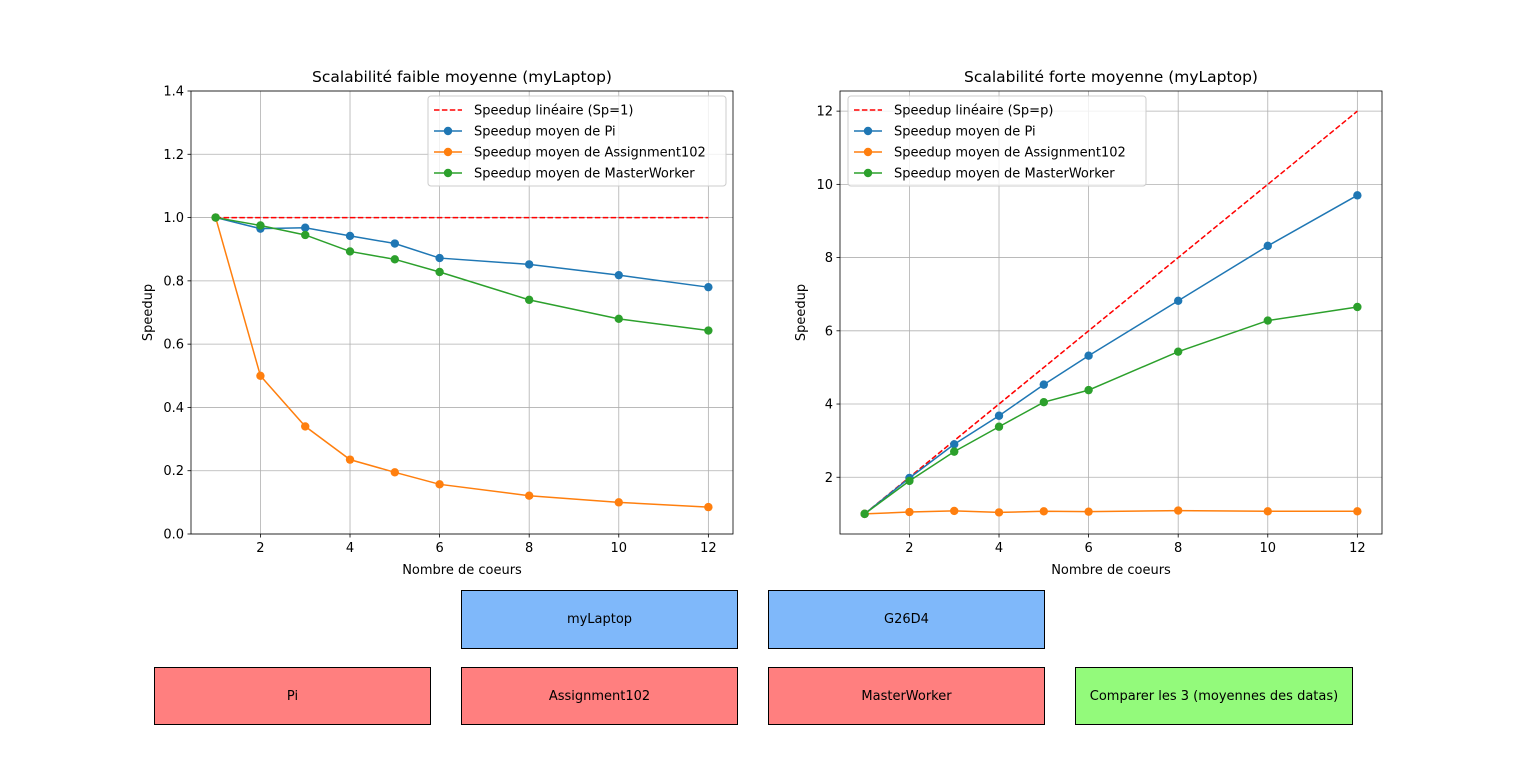  What do you see at coordinates (1111, 570) in the screenshot?
I see `x-axis-label: Nombre de coeurs` at bounding box center [1111, 570].